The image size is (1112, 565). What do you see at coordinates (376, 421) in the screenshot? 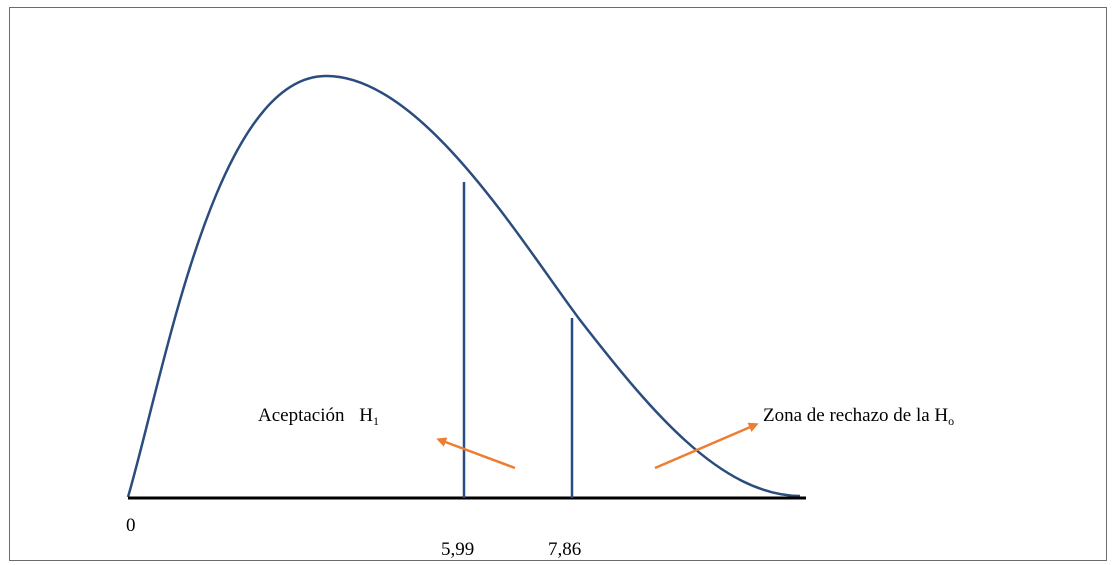
I see `acceptance-subscript: 1` at bounding box center [376, 421].